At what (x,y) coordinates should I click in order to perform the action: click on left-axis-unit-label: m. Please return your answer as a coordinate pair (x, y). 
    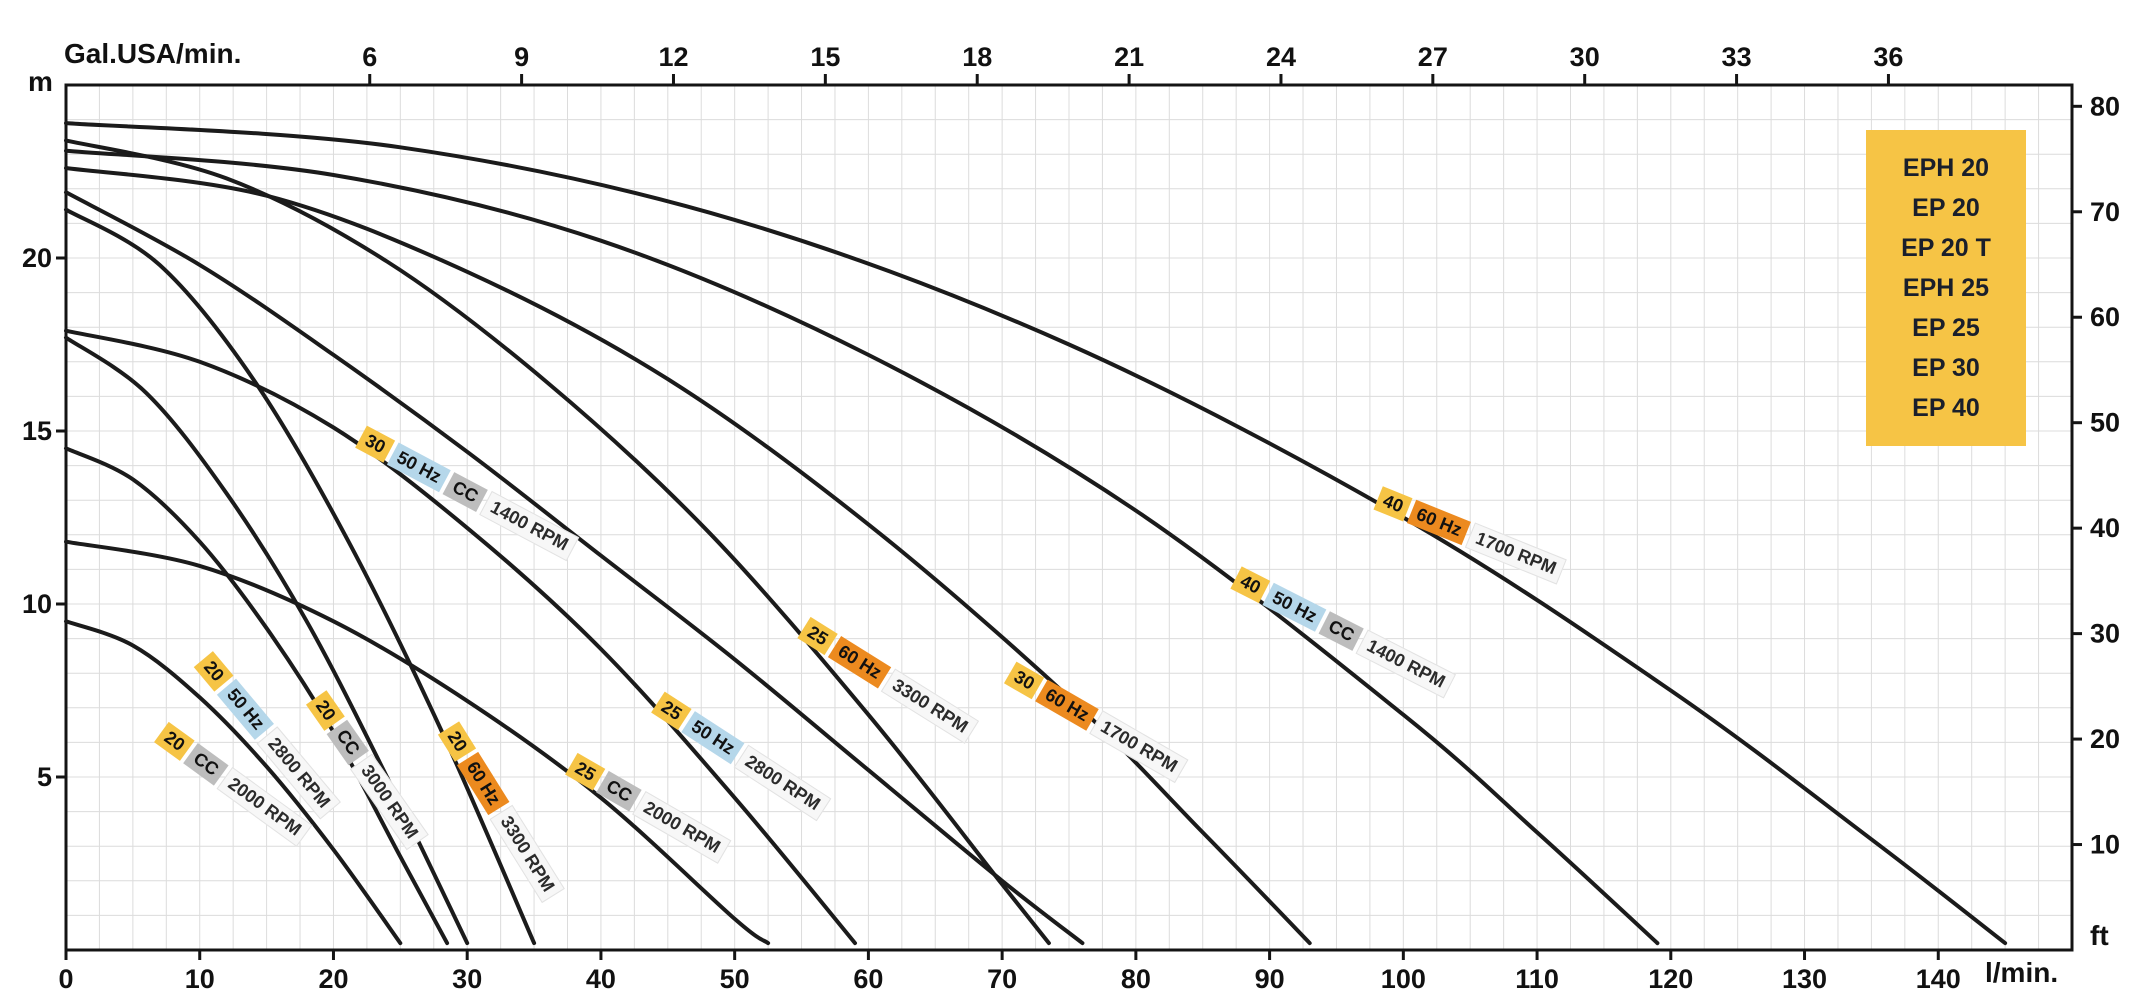
    Looking at the image, I should click on (40, 81).